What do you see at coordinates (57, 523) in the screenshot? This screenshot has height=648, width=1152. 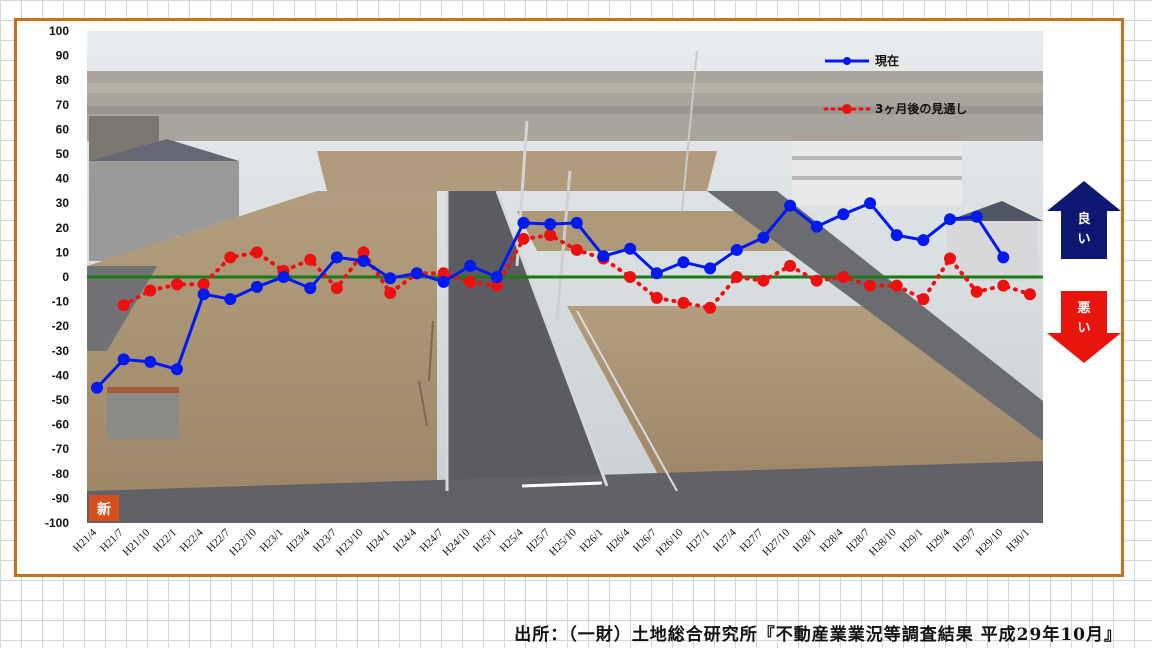 I see `y-tick-label: -100` at bounding box center [57, 523].